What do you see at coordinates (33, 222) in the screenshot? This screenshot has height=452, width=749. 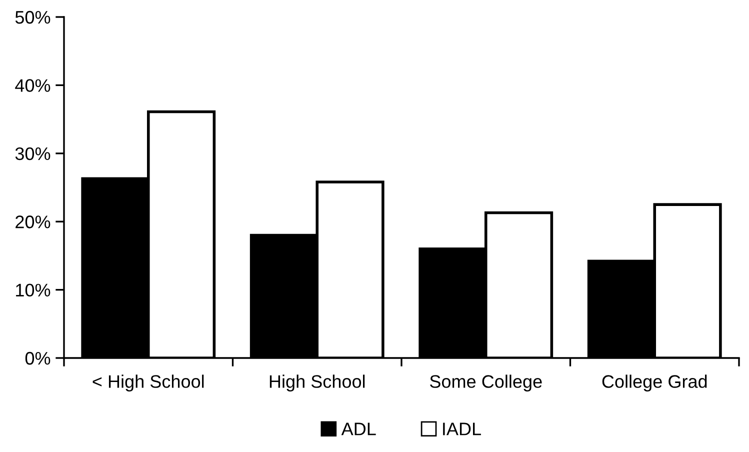 I see `y-tick-label: 20%` at bounding box center [33, 222].